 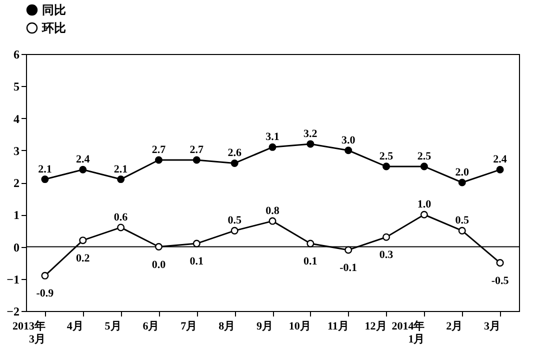 I want to click on x-tick-label: 5月, so click(x=113, y=326).